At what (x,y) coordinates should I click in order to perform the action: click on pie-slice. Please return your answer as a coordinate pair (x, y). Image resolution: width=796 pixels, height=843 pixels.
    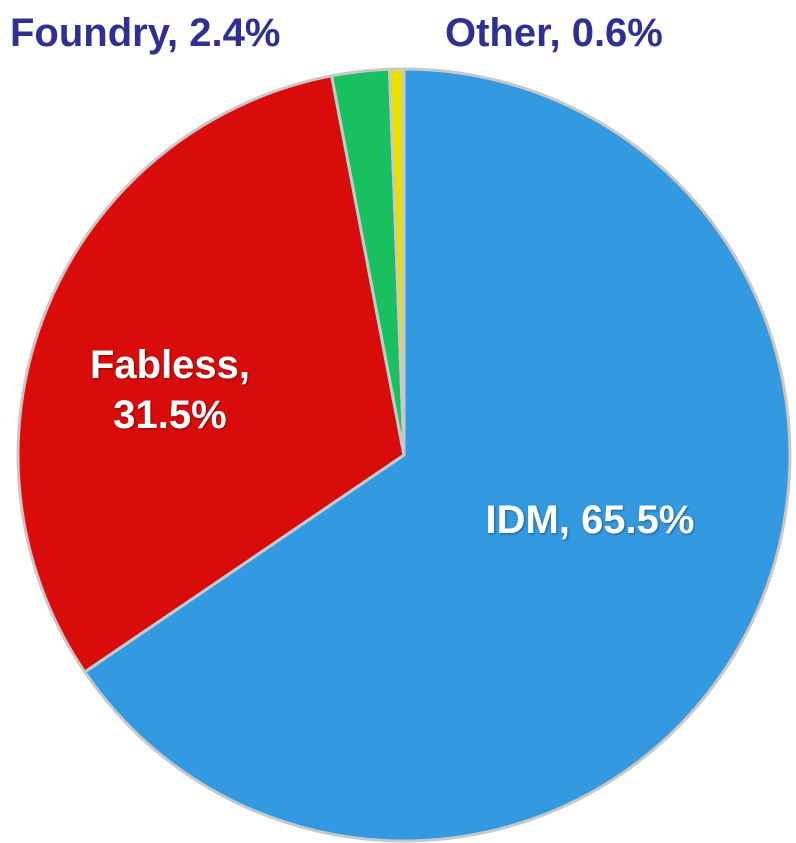
    Looking at the image, I should click on (396, 262).